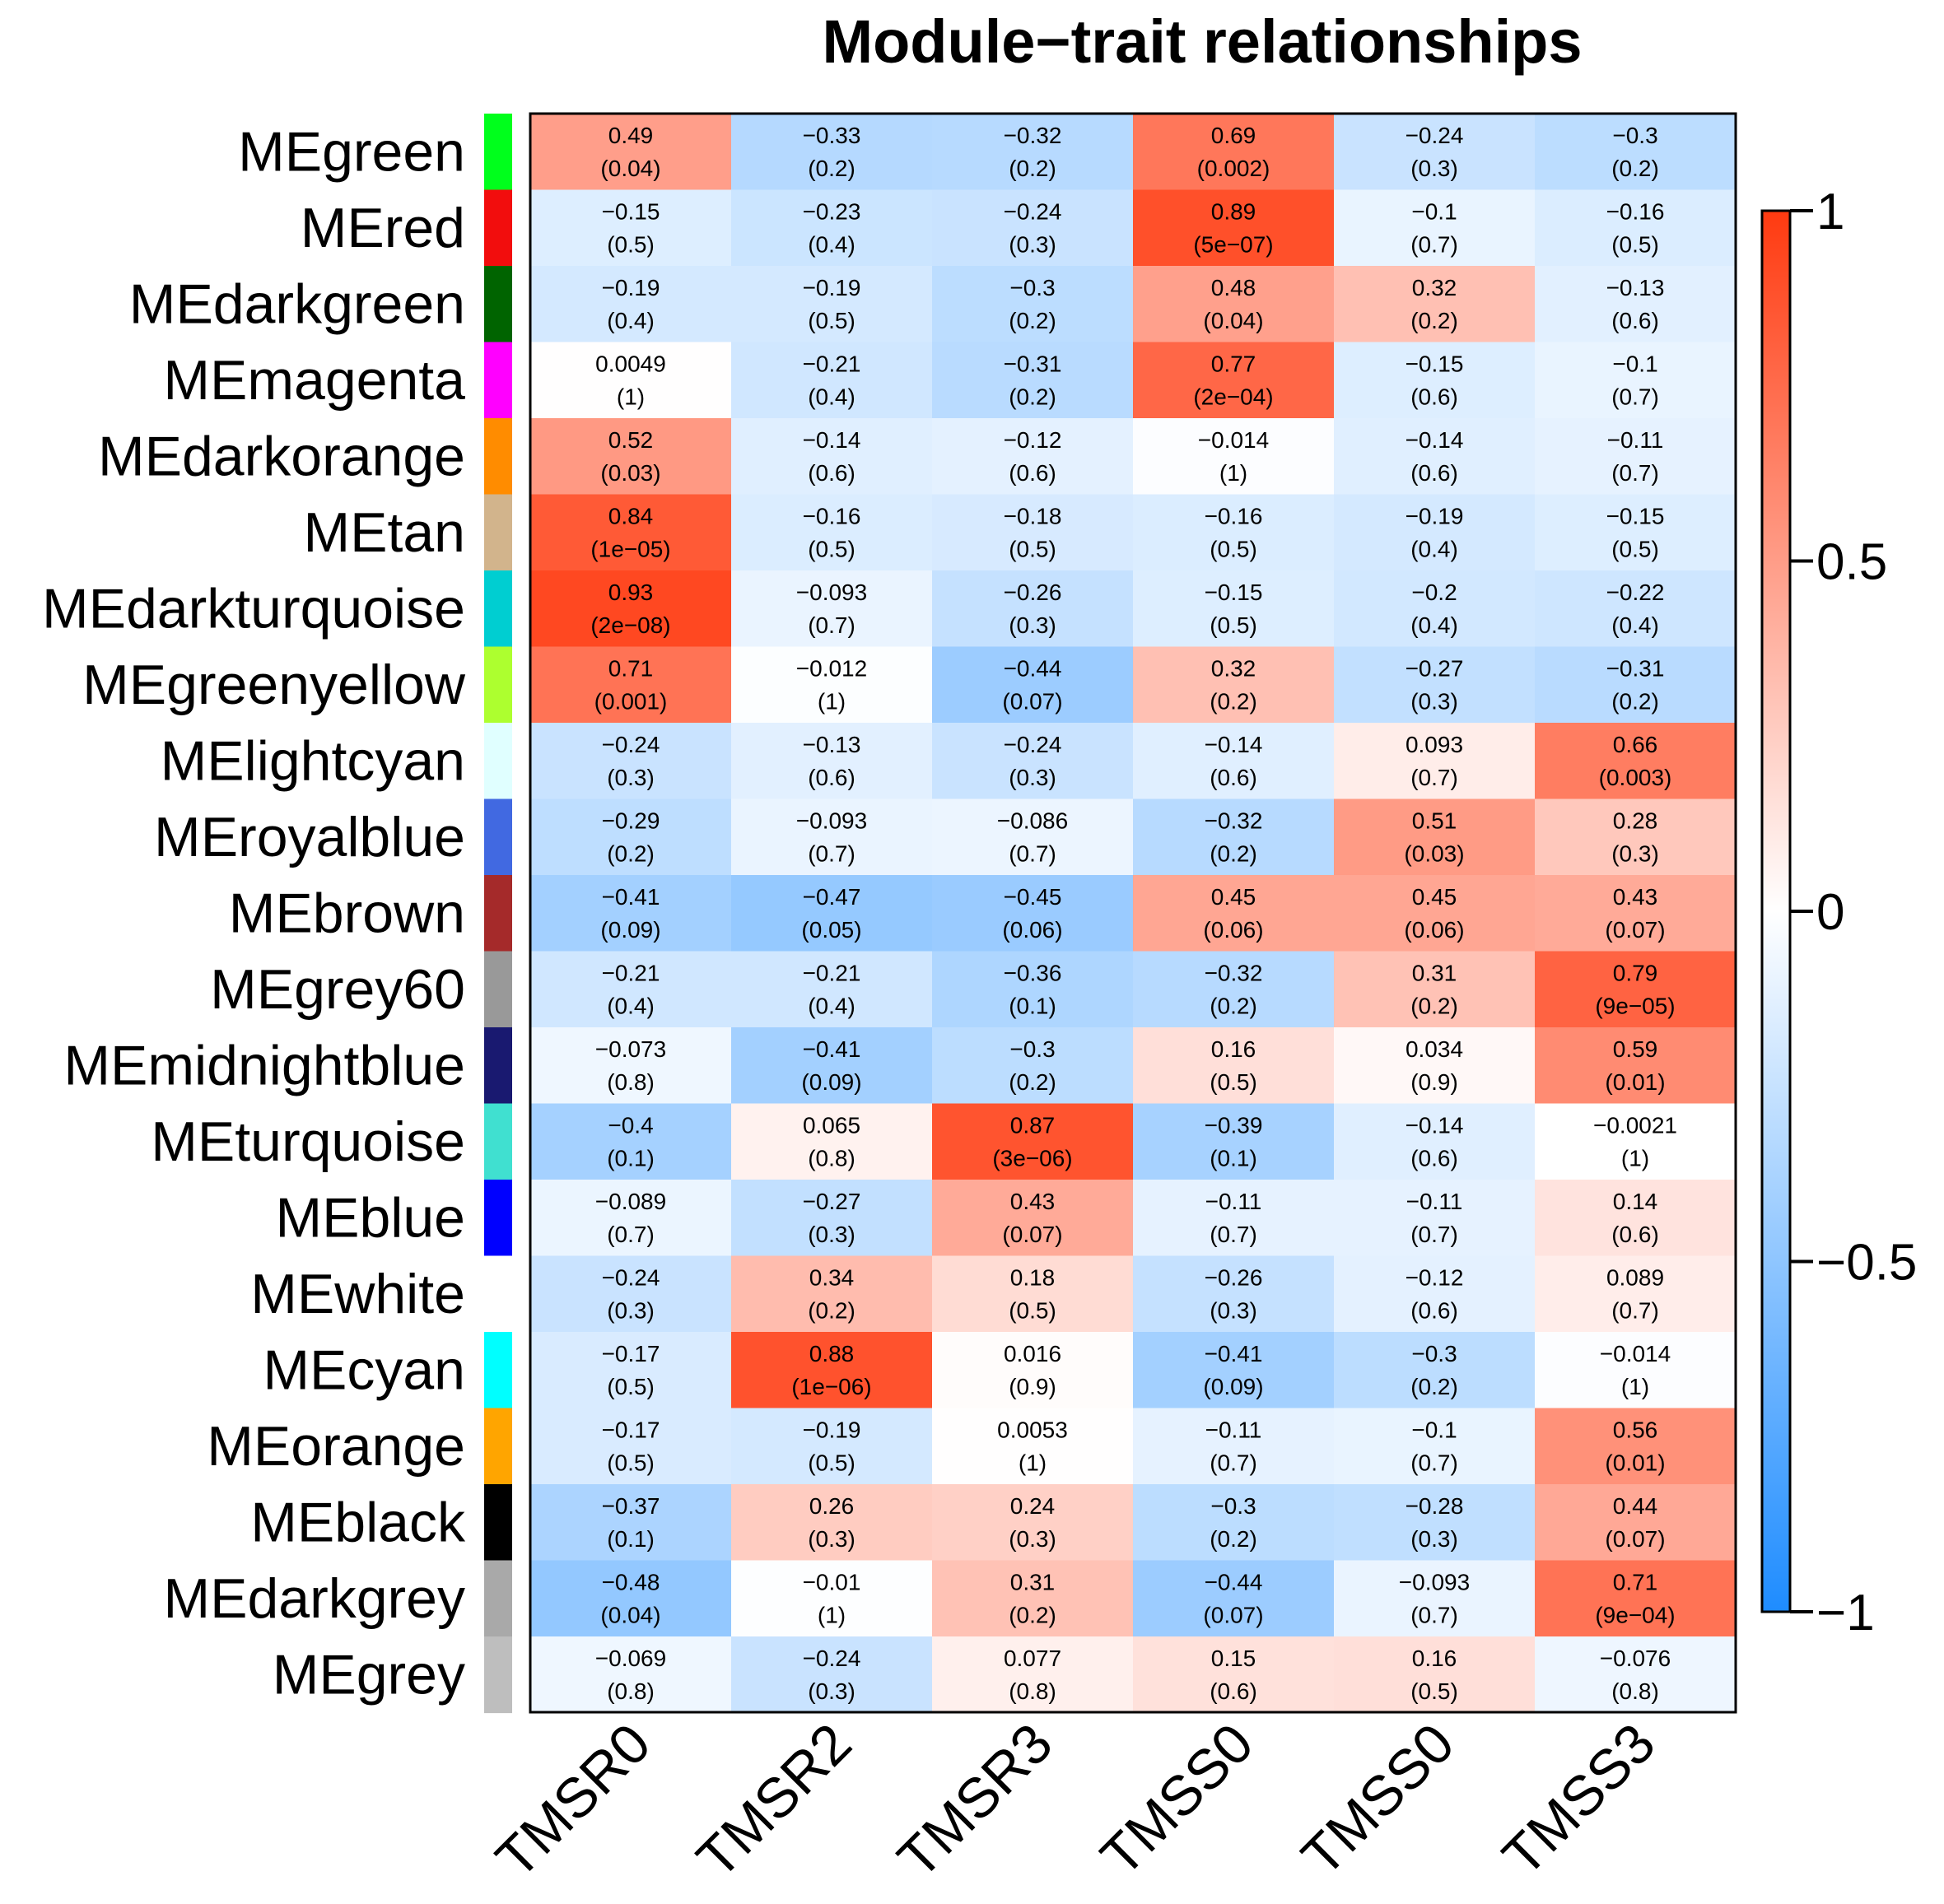 This screenshot has width=1944, height=1904. What do you see at coordinates (1635, 1658) in the screenshot?
I see `cell-correlation: −0.076` at bounding box center [1635, 1658].